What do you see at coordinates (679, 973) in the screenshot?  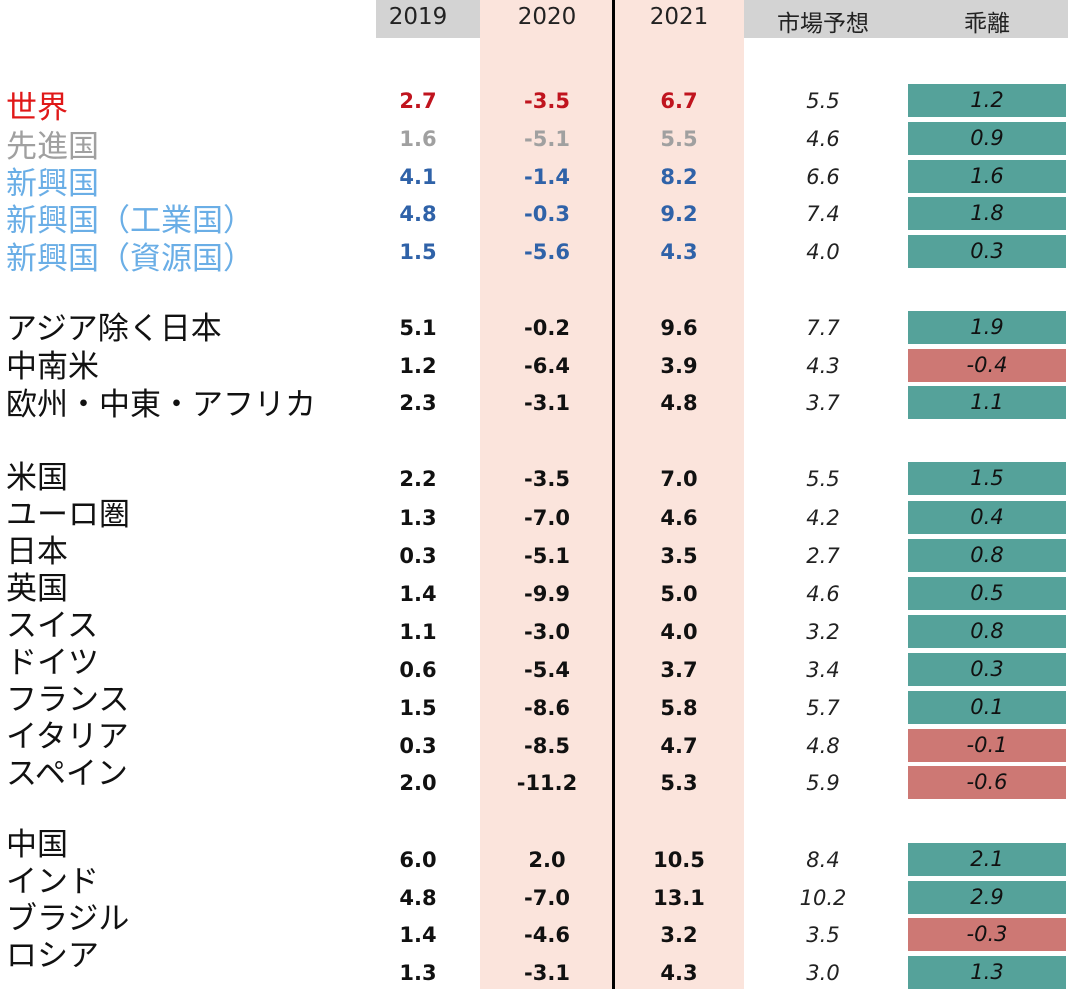 I see `value-2021: 4.3` at bounding box center [679, 973].